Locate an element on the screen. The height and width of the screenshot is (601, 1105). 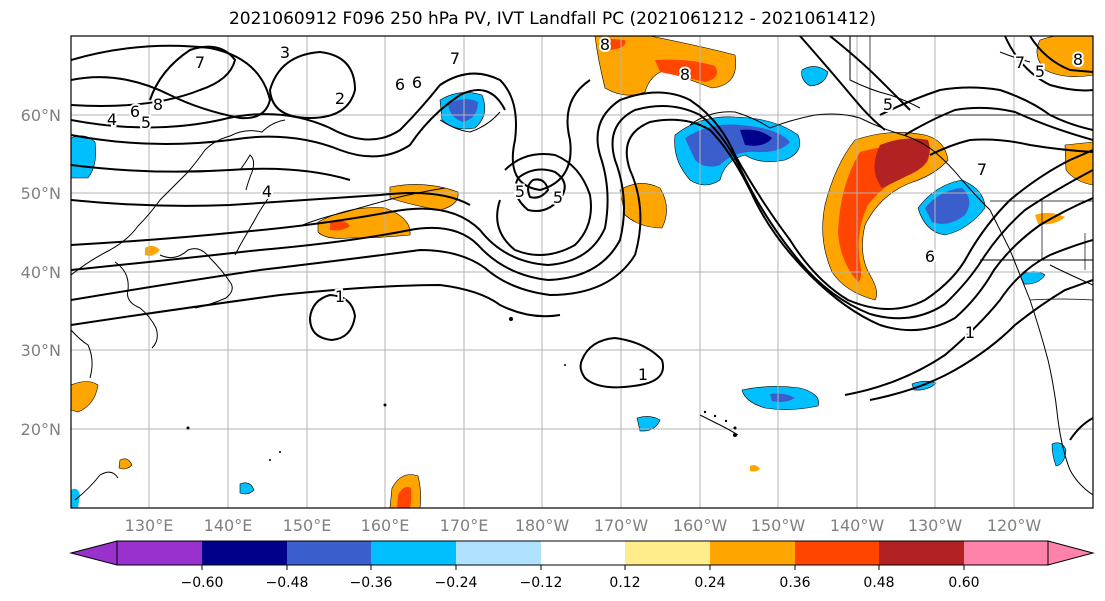
lon-label: 130°W is located at coordinates (935, 525).